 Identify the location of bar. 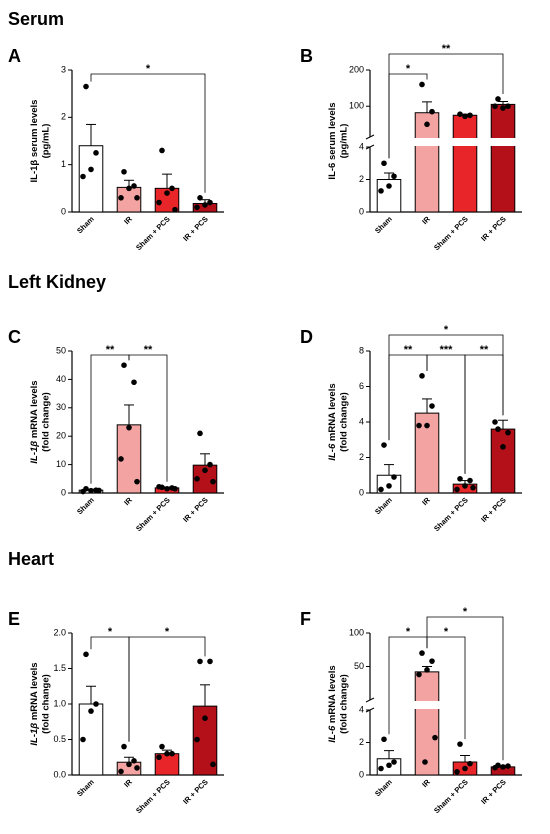
(427, 723).